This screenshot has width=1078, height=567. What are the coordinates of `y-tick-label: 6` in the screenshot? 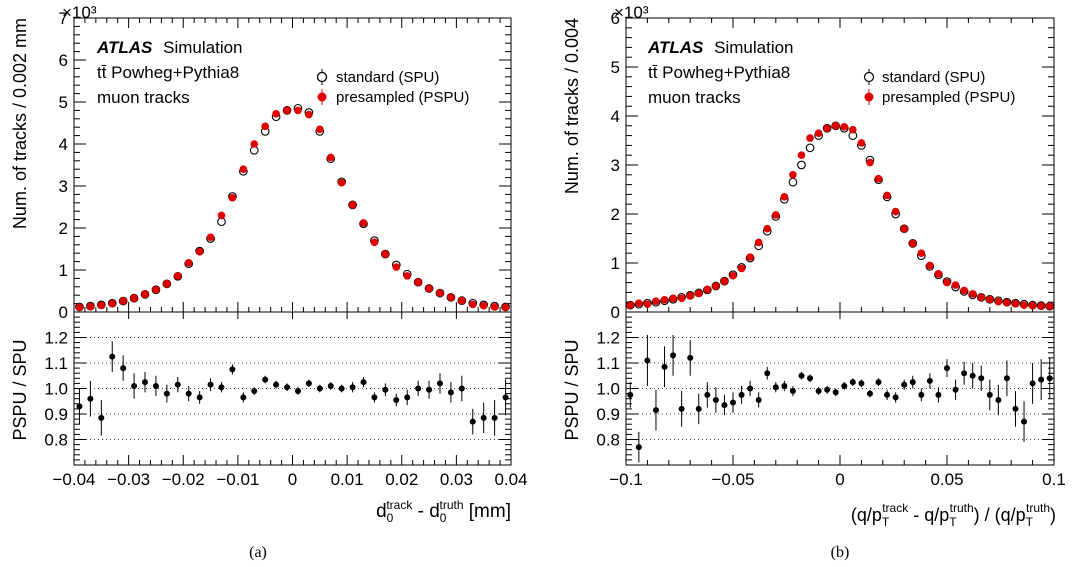 It's located at (63, 60).